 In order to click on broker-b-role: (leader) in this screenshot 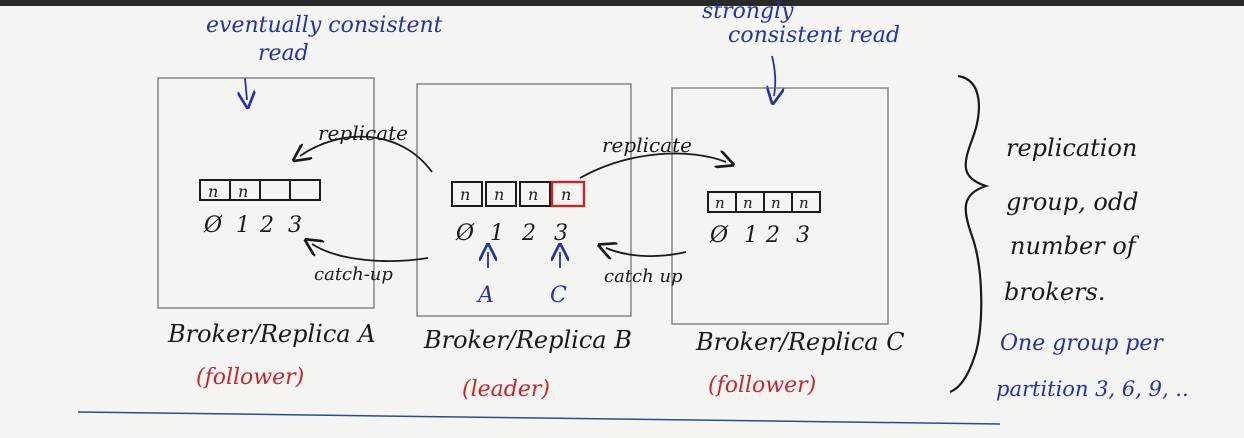, I will do `click(506, 389)`.